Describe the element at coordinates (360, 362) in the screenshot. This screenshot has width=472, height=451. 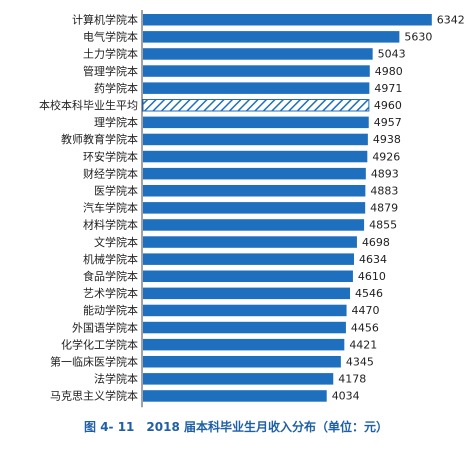
I see `value-label: 4345` at that location.